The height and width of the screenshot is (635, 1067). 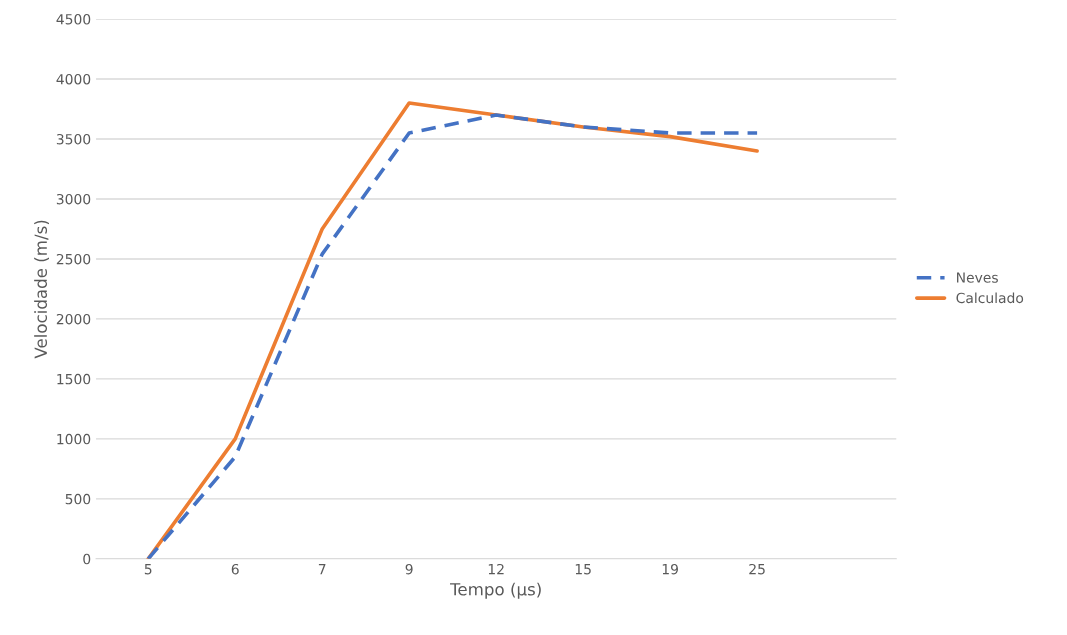 What do you see at coordinates (148, 569) in the screenshot?
I see `x-tick-label: 5` at bounding box center [148, 569].